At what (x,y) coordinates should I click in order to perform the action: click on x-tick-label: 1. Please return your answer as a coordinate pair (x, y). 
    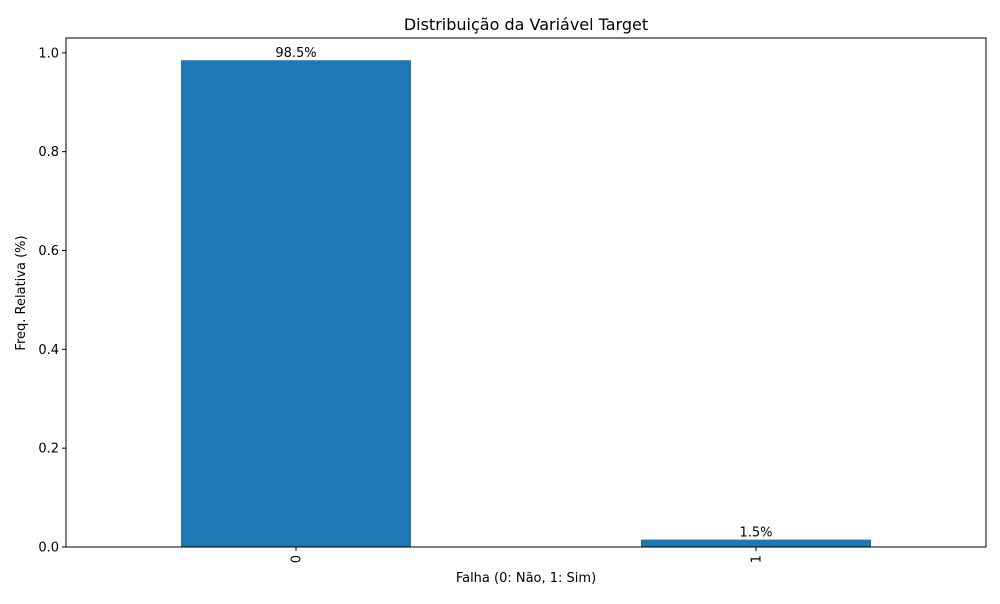
    Looking at the image, I should click on (757, 559).